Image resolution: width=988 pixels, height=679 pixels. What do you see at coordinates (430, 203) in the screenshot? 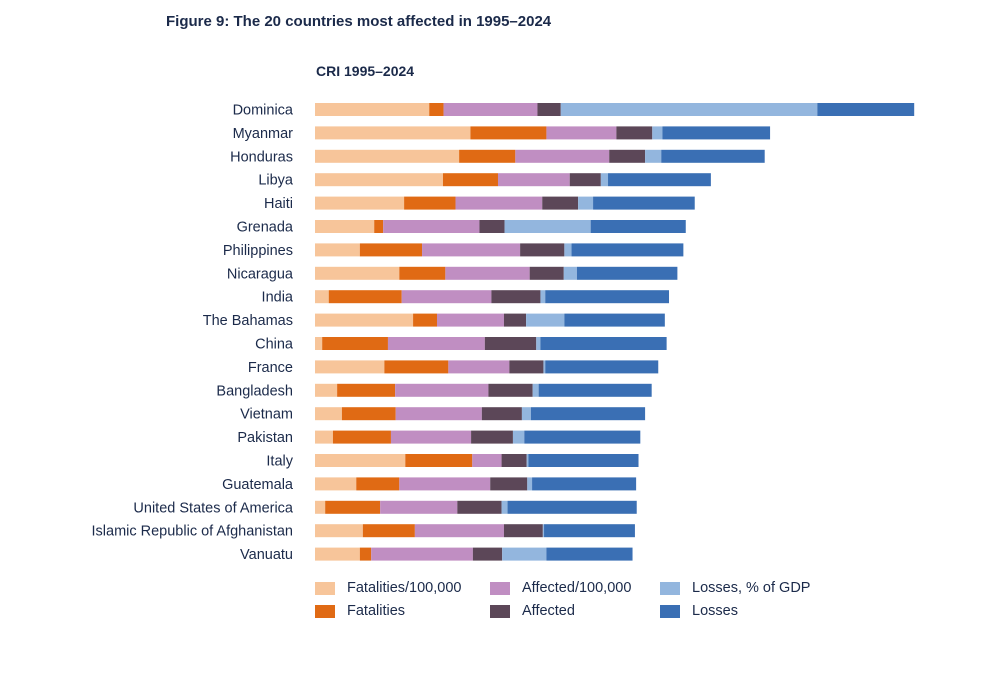
I see `bar-segment-haiti-fatalities` at bounding box center [430, 203].